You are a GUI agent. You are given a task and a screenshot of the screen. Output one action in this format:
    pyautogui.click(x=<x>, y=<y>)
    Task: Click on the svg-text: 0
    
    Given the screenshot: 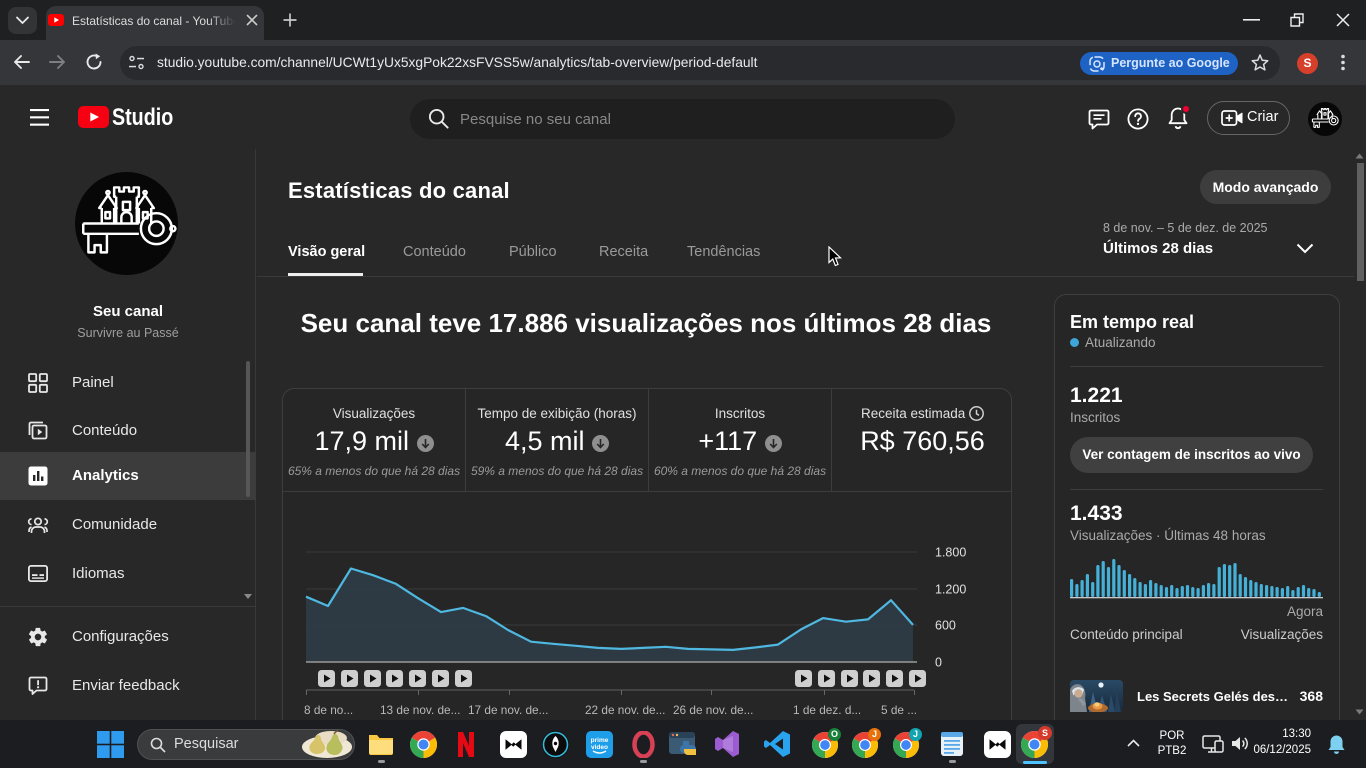 What is the action you would take?
    pyautogui.click(x=938, y=663)
    